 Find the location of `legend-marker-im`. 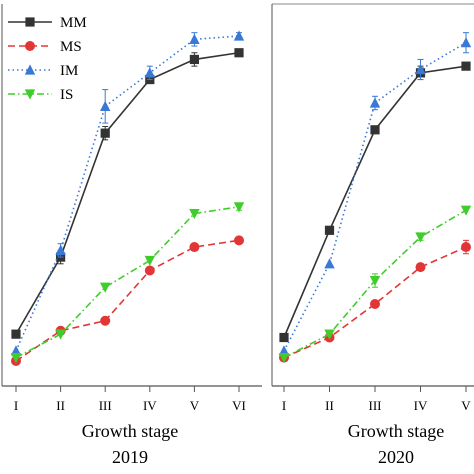

legend-marker-im is located at coordinates (30, 69).